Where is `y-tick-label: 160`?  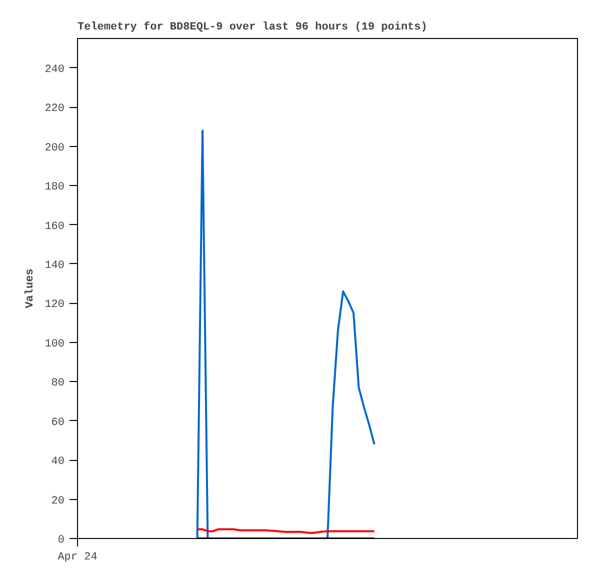
y-tick-label: 160 is located at coordinates (54, 226).